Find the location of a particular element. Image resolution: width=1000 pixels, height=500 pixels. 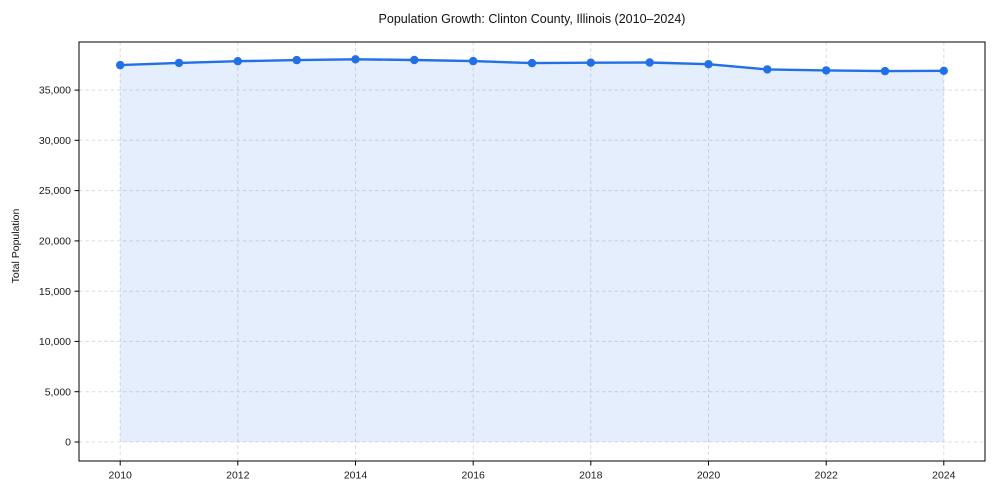

y-tick-label: 0 is located at coordinates (68, 443).